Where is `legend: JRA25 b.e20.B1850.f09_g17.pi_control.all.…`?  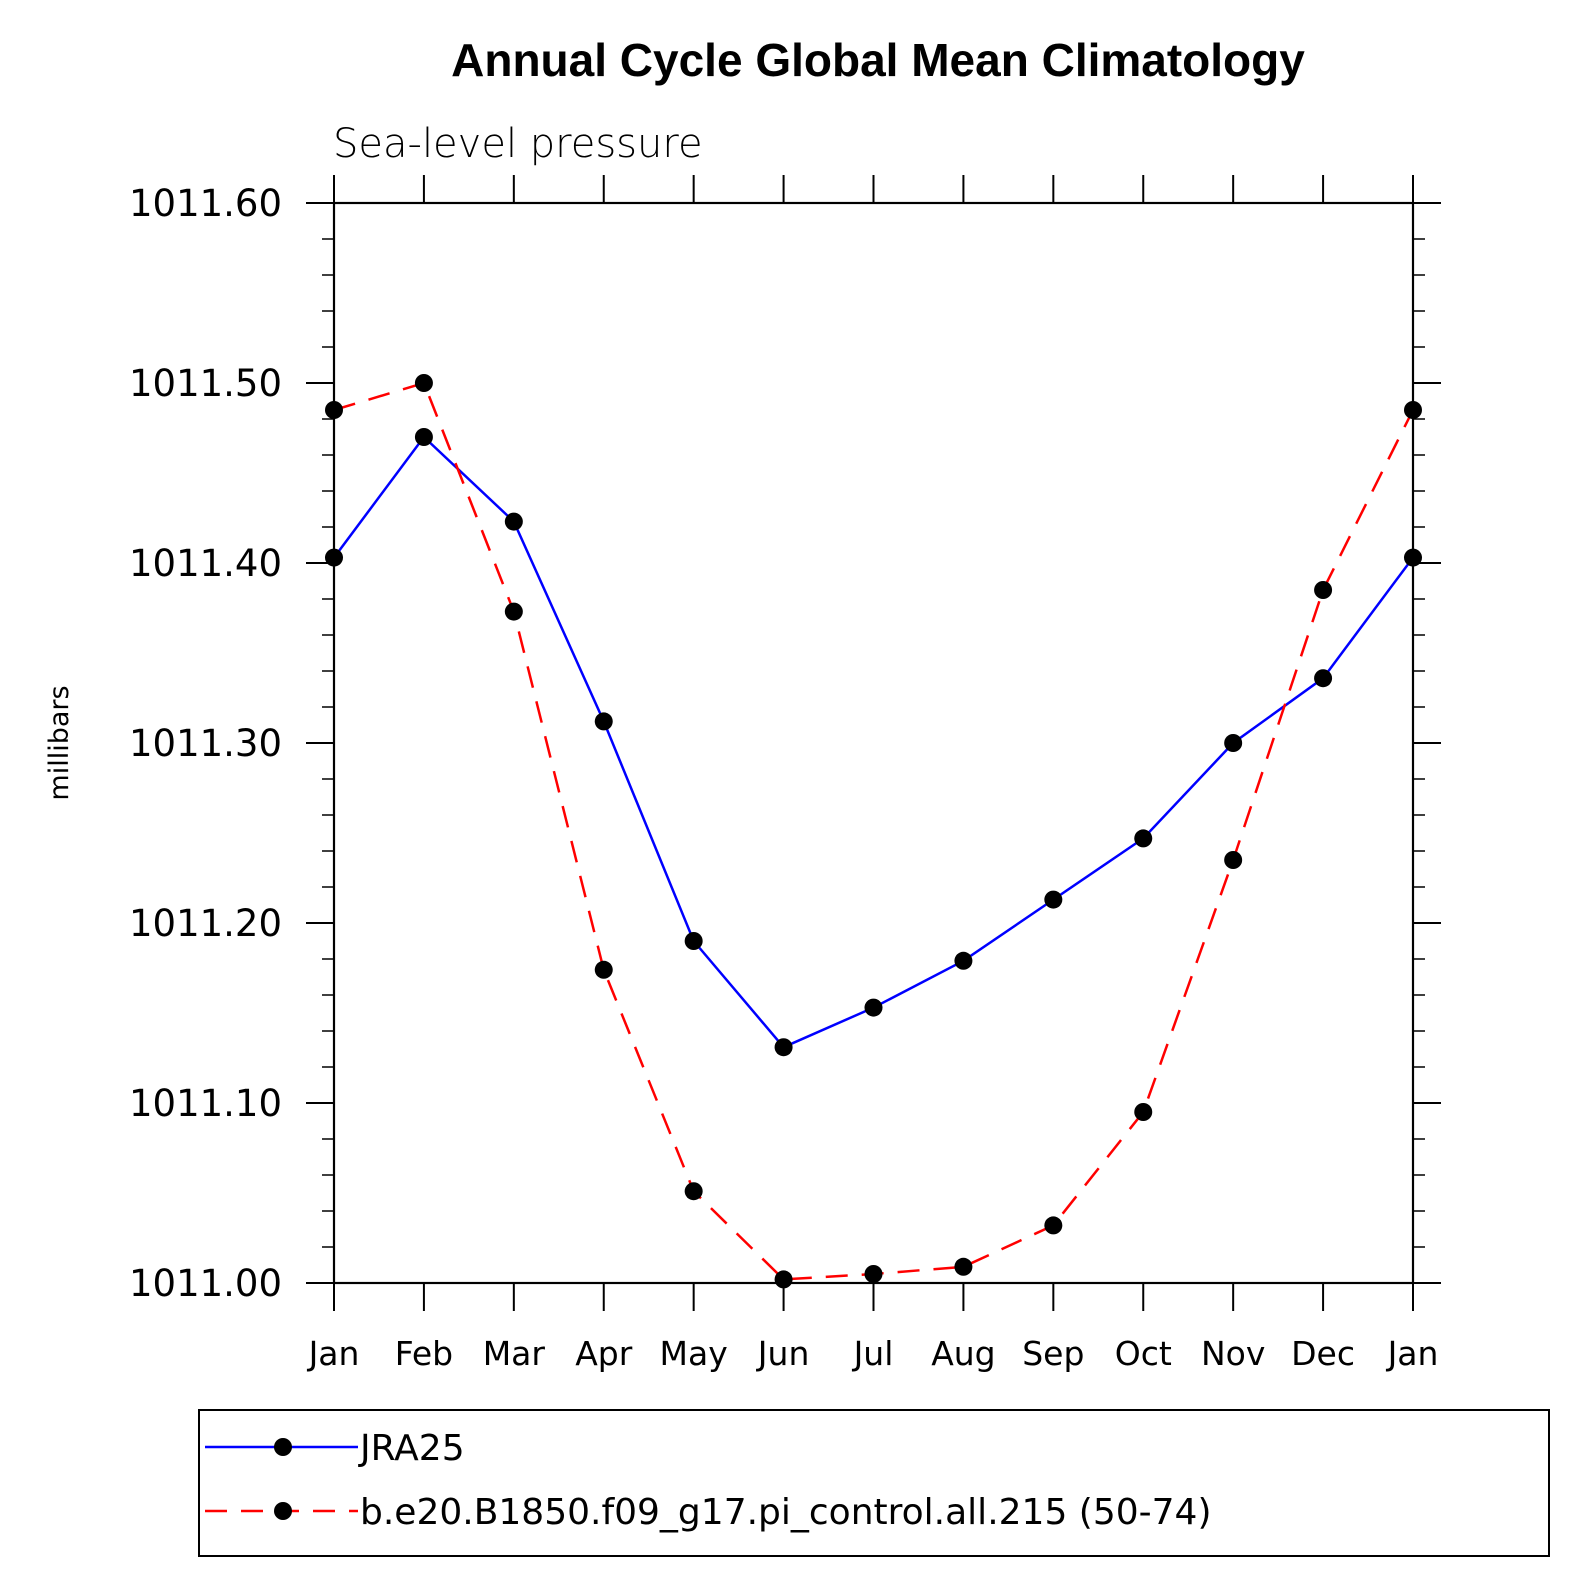
legend: JRA25 b.e20.B1850.f09_g17.pi_control.all.… is located at coordinates (874, 1483).